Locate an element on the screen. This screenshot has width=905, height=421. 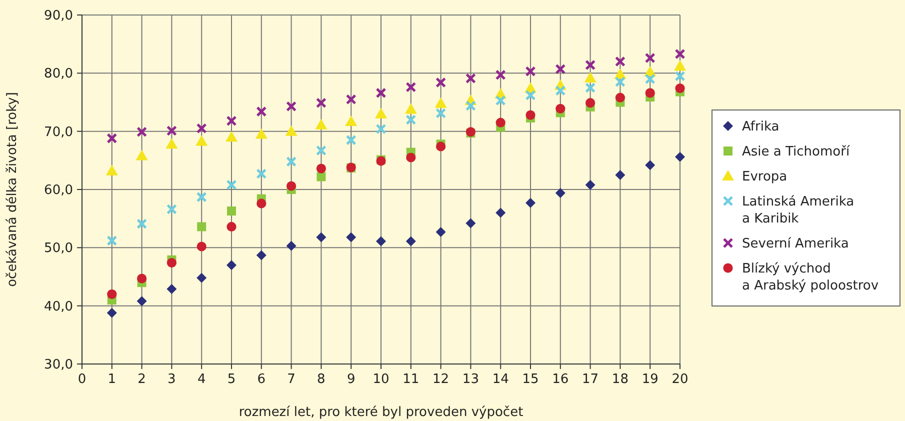
x-tick-label: 16 is located at coordinates (560, 379).